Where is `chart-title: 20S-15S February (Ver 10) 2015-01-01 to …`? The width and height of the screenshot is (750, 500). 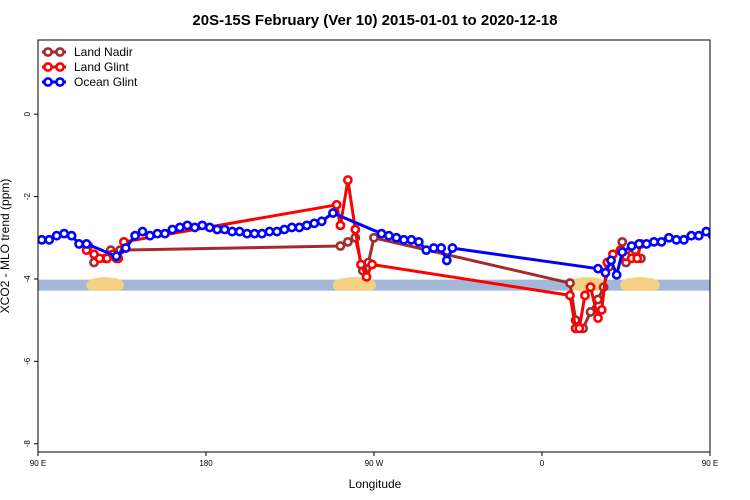 chart-title: 20S-15S February (Ver 10) 2015-01-01 to … is located at coordinates (374, 20).